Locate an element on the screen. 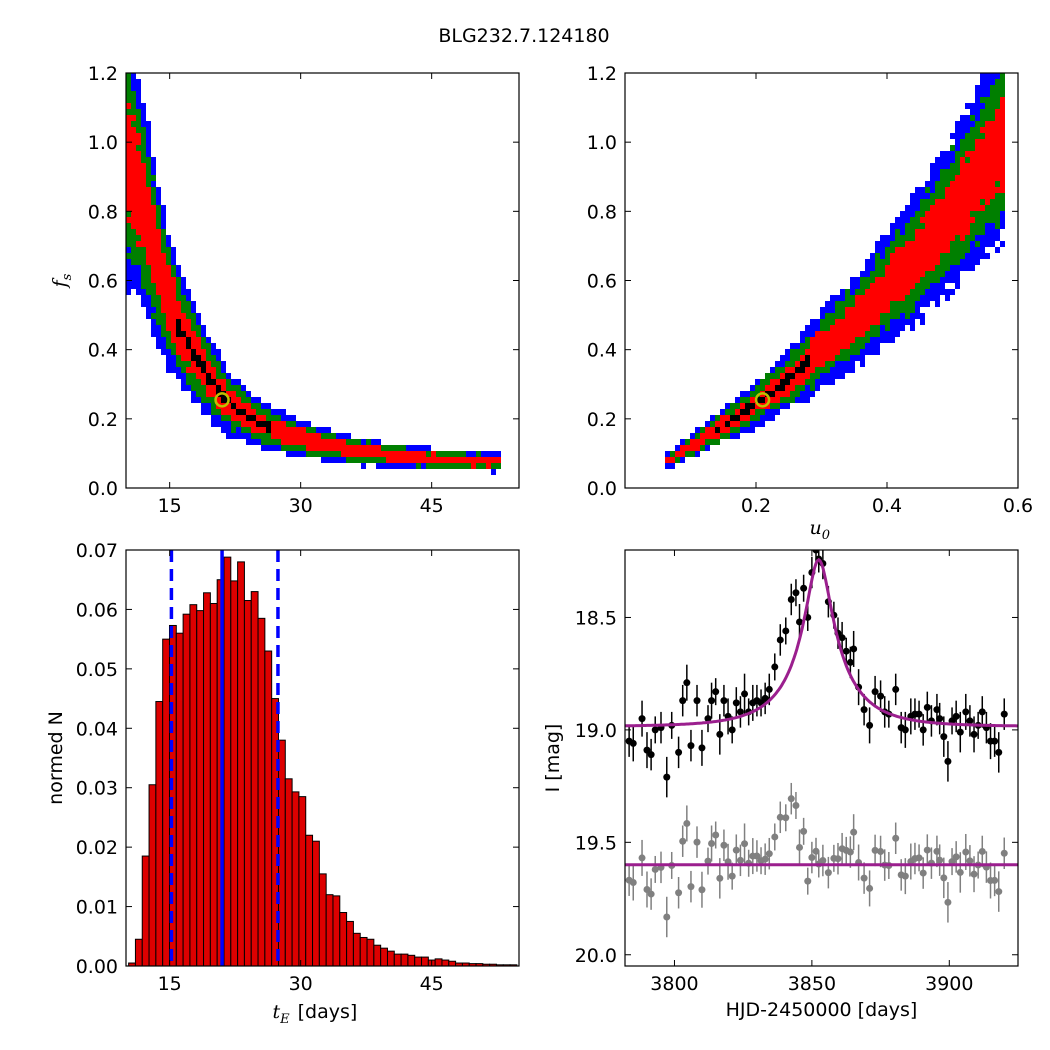  residual-point is located at coordinates (697, 842).